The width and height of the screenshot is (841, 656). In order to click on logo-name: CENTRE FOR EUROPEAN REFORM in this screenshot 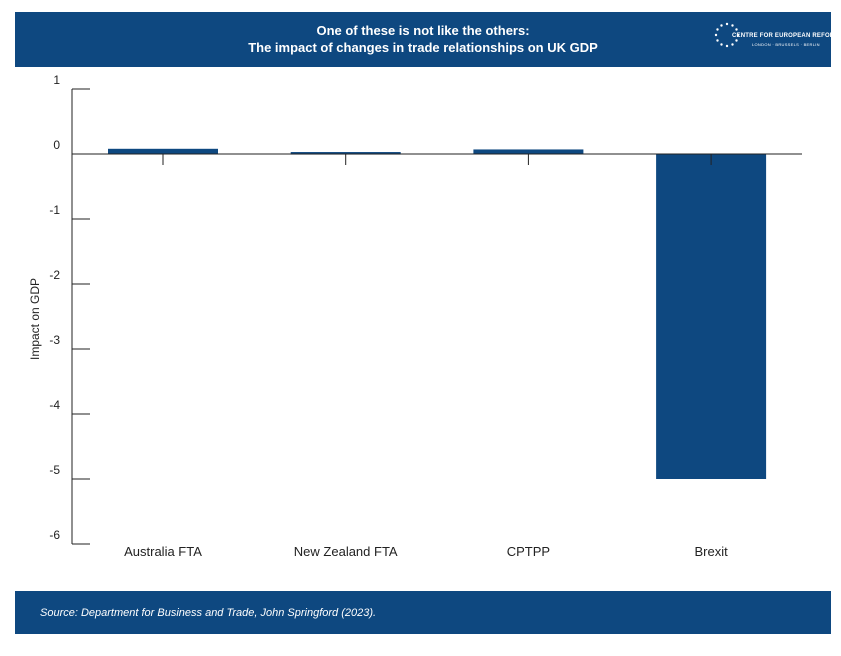, I will do `click(786, 36)`.